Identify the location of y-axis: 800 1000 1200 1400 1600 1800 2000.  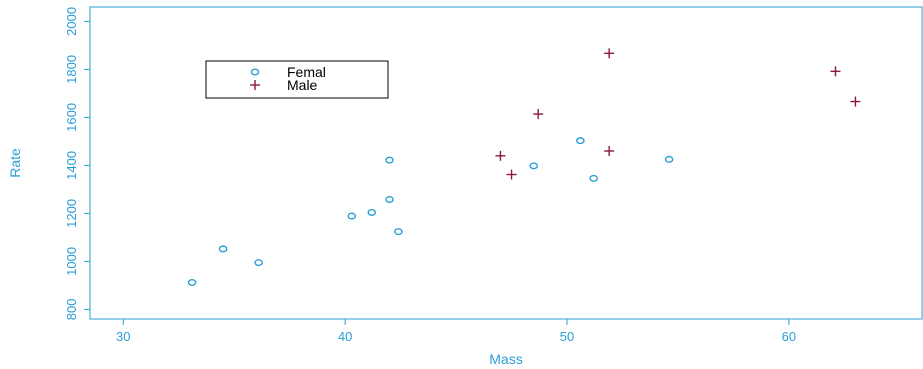
(77, 163).